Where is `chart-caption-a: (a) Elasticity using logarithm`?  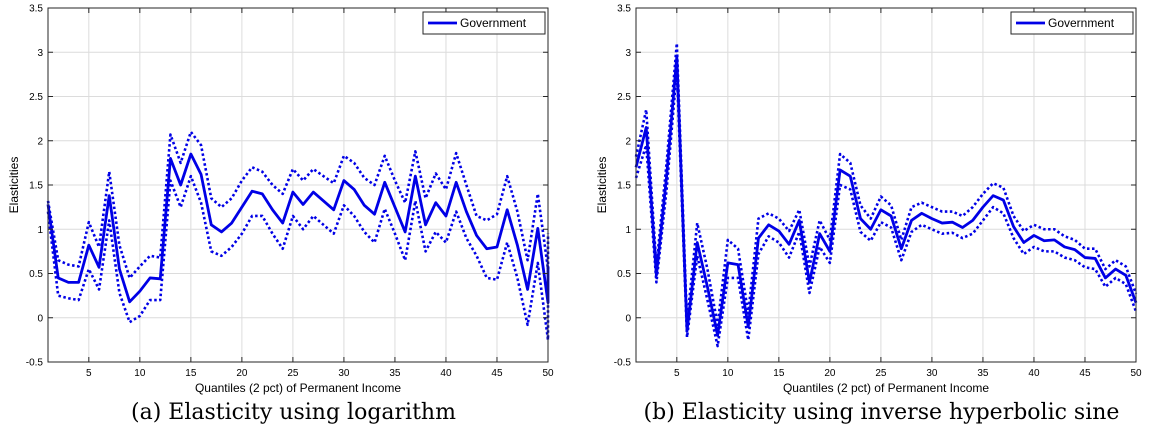
chart-caption-a: (a) Elasticity using logarithm is located at coordinates (293, 412).